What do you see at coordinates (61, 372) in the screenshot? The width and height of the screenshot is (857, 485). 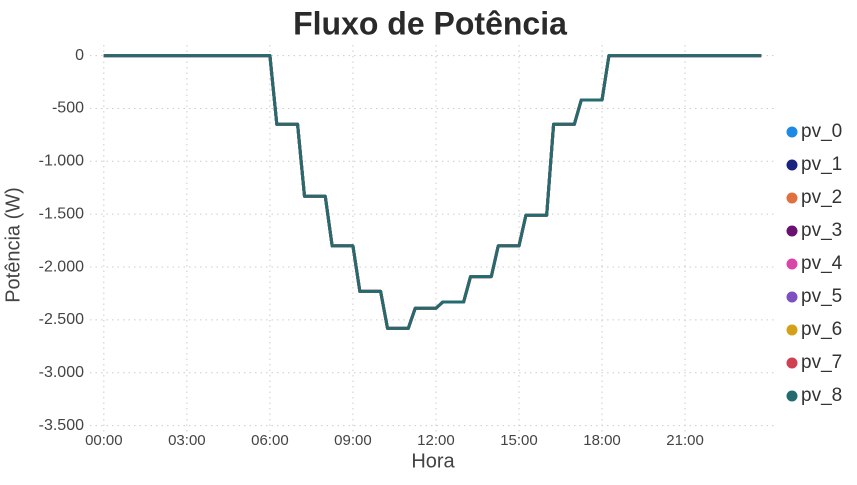 I see `y-tick-label: -3.000` at bounding box center [61, 372].